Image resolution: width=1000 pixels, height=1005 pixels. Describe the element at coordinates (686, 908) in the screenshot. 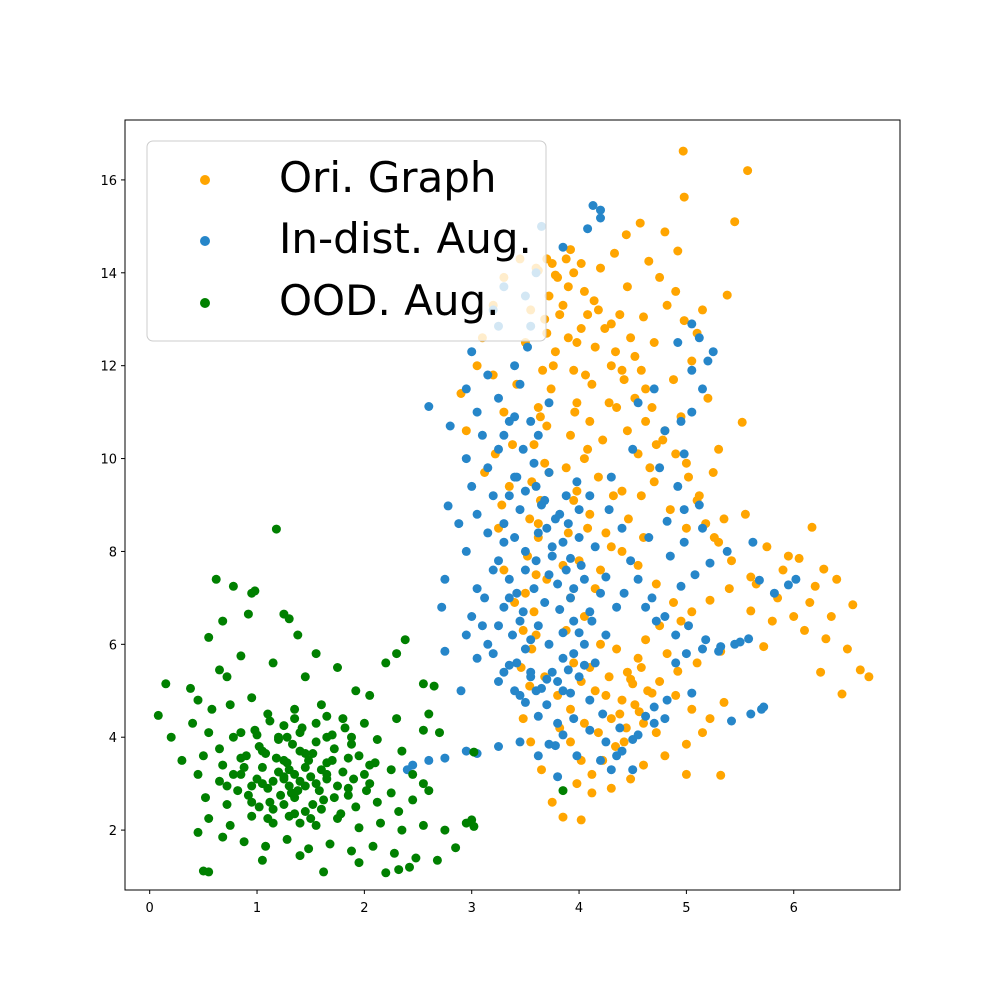

I see `x-tick-label: 5` at that location.